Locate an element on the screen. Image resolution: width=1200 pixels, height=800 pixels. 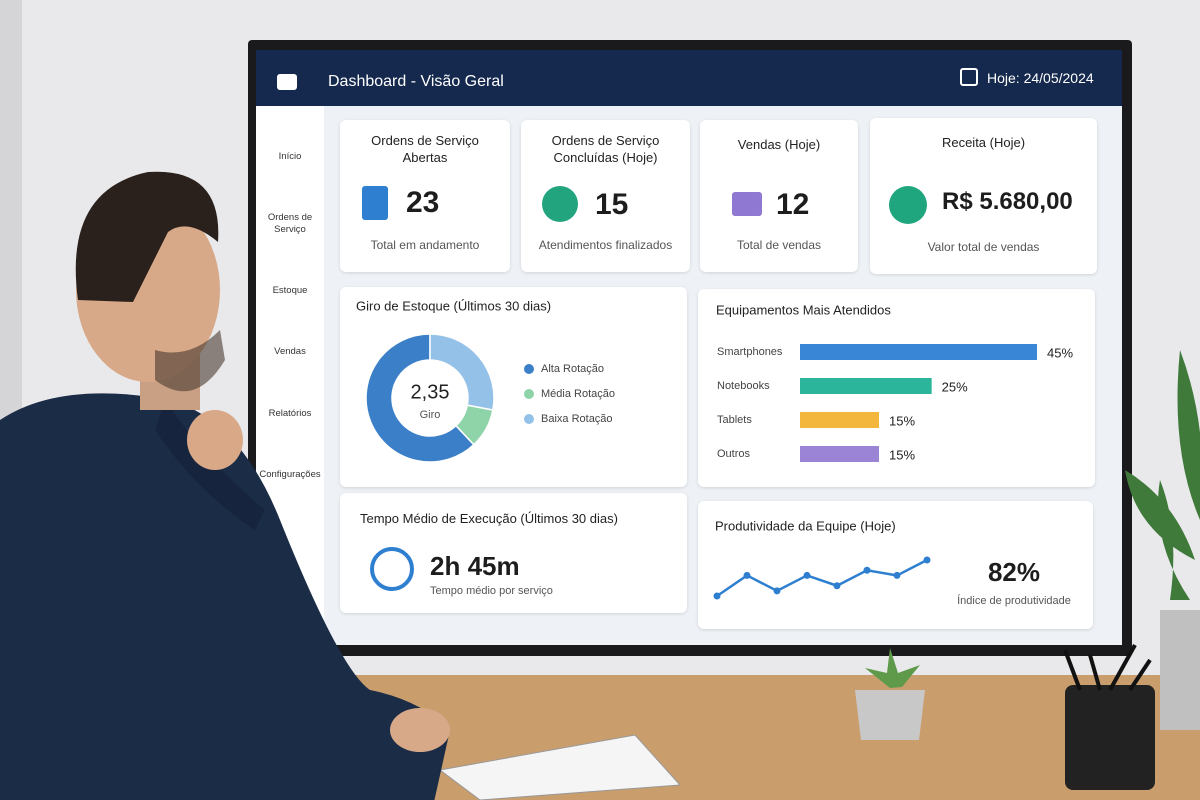
nav-item: Estoque is located at coordinates (290, 290).